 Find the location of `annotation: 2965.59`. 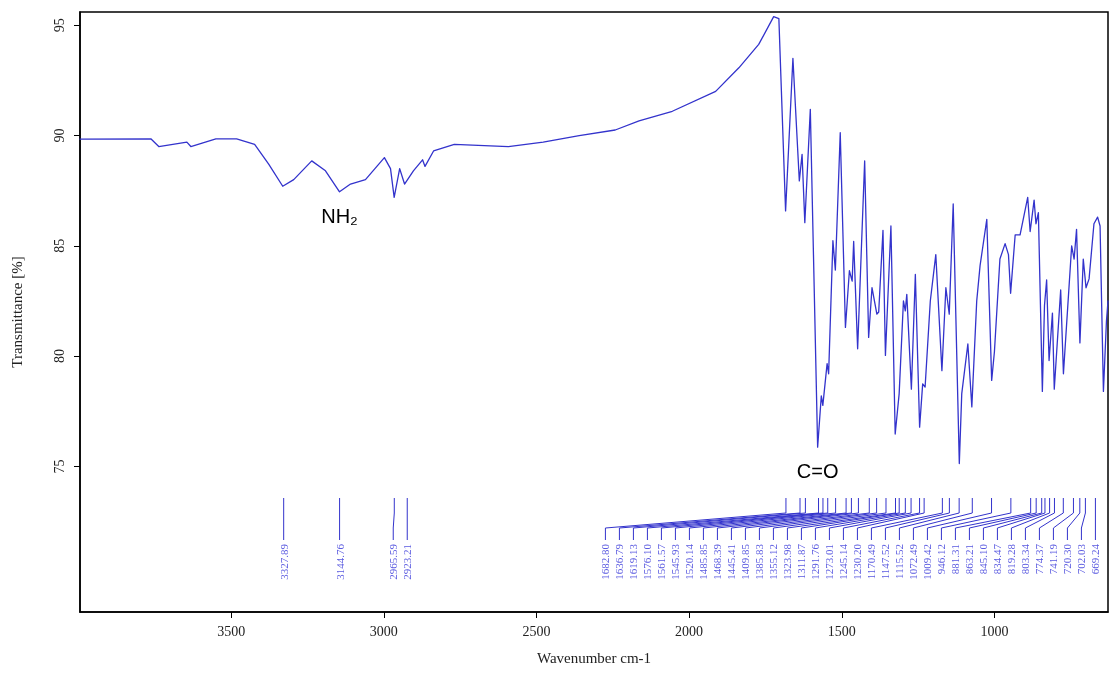

annotation: 2965.59 is located at coordinates (393, 561).